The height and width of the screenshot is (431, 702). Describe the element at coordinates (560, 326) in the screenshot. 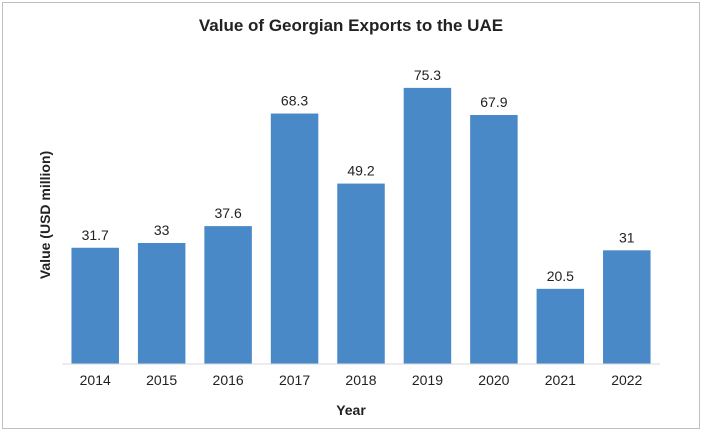

I see `bar-2021` at that location.